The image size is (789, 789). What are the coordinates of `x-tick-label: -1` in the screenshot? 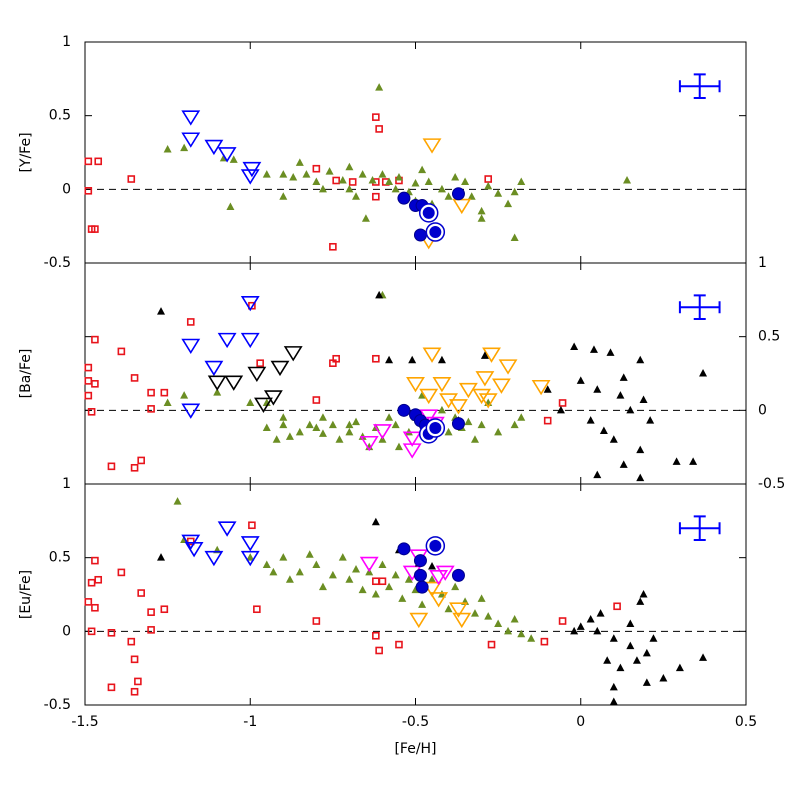 It's located at (250, 722).